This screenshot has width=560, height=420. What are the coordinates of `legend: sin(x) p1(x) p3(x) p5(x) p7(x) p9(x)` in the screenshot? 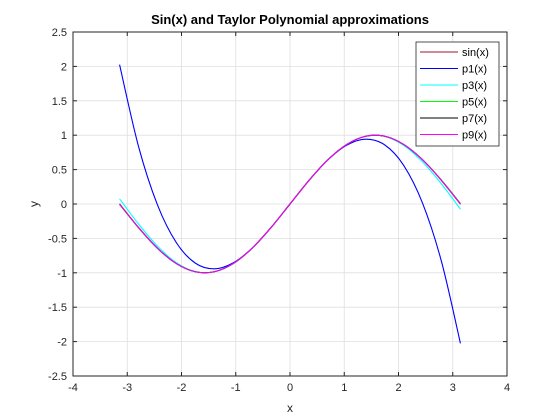 It's located at (457, 94).